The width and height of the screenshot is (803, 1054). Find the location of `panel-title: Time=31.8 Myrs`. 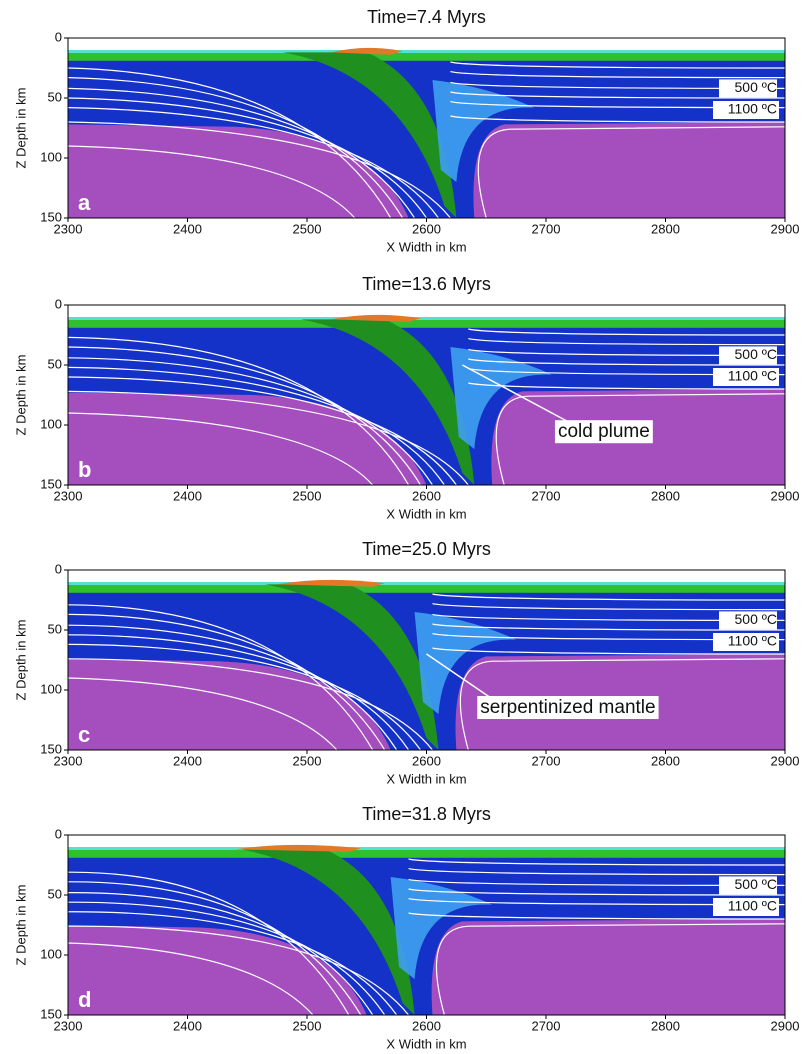

panel-title: Time=31.8 Myrs is located at coordinates (426, 814).